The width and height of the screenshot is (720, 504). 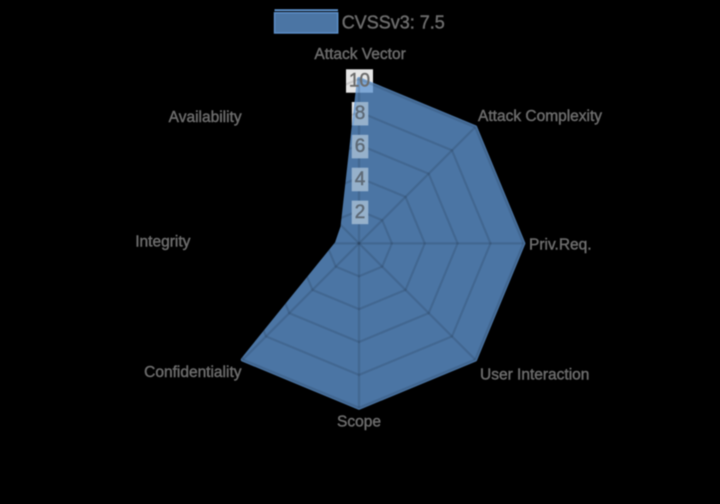 I want to click on svg-text: Attack Vector, so click(x=359, y=54).